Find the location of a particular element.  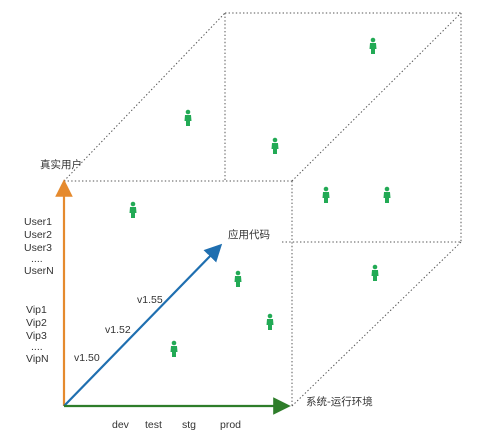

user-label: UserN is located at coordinates (39, 271).